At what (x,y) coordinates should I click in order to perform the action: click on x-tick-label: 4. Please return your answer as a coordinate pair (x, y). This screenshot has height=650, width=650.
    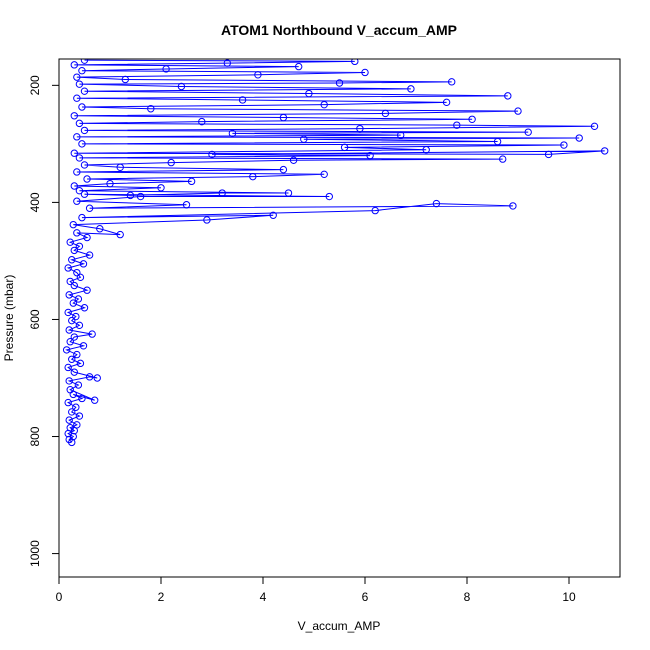
    Looking at the image, I should click on (263, 597).